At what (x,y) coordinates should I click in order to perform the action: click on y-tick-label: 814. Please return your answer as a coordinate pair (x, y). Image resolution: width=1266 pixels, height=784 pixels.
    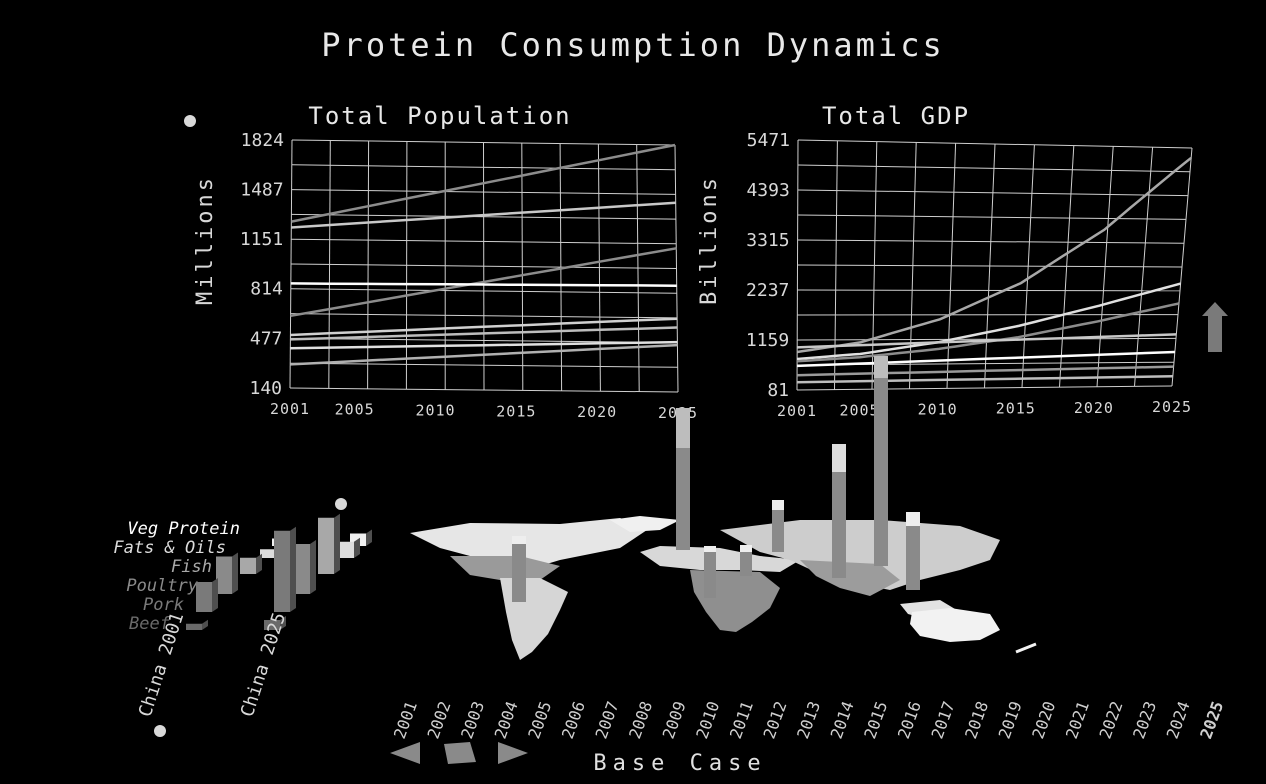
    Looking at the image, I should click on (266, 289).